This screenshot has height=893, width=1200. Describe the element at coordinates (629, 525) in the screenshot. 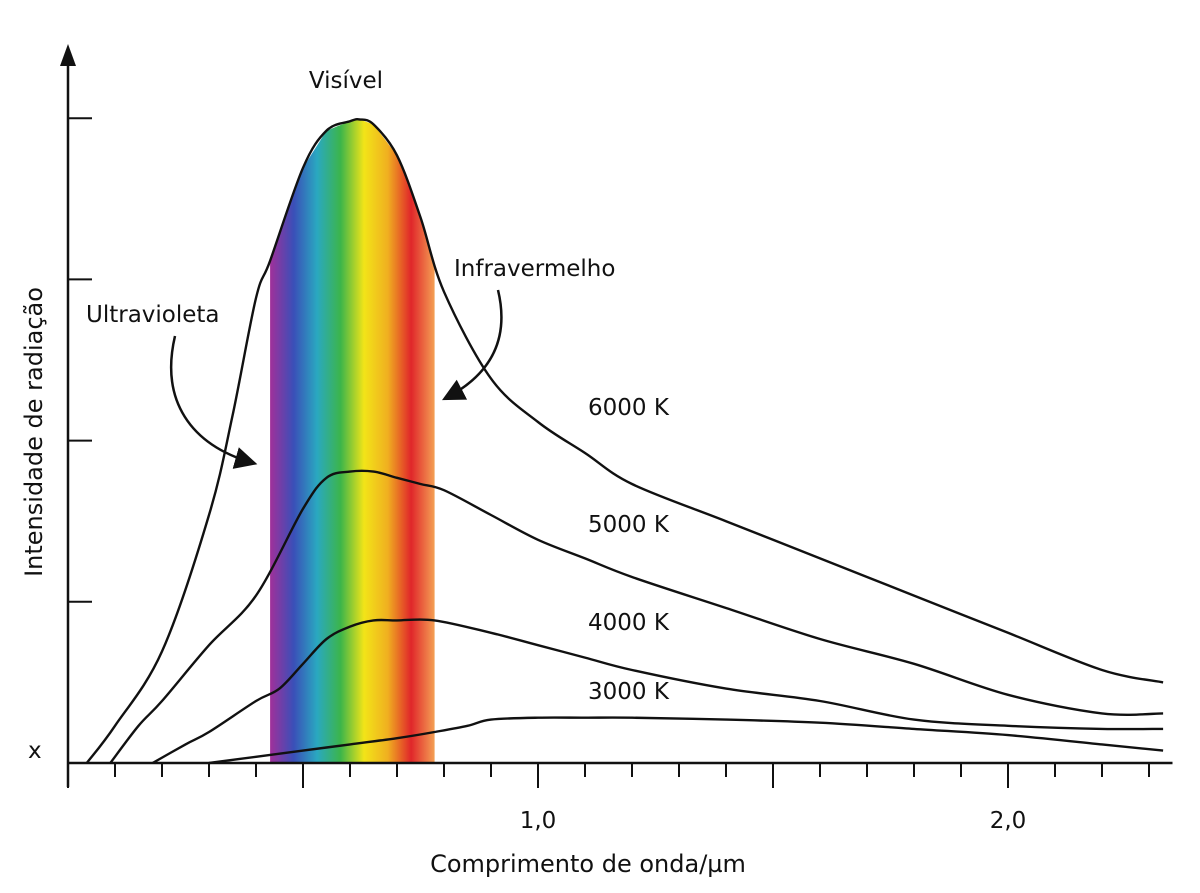

I see `series-label: 5000 K` at that location.